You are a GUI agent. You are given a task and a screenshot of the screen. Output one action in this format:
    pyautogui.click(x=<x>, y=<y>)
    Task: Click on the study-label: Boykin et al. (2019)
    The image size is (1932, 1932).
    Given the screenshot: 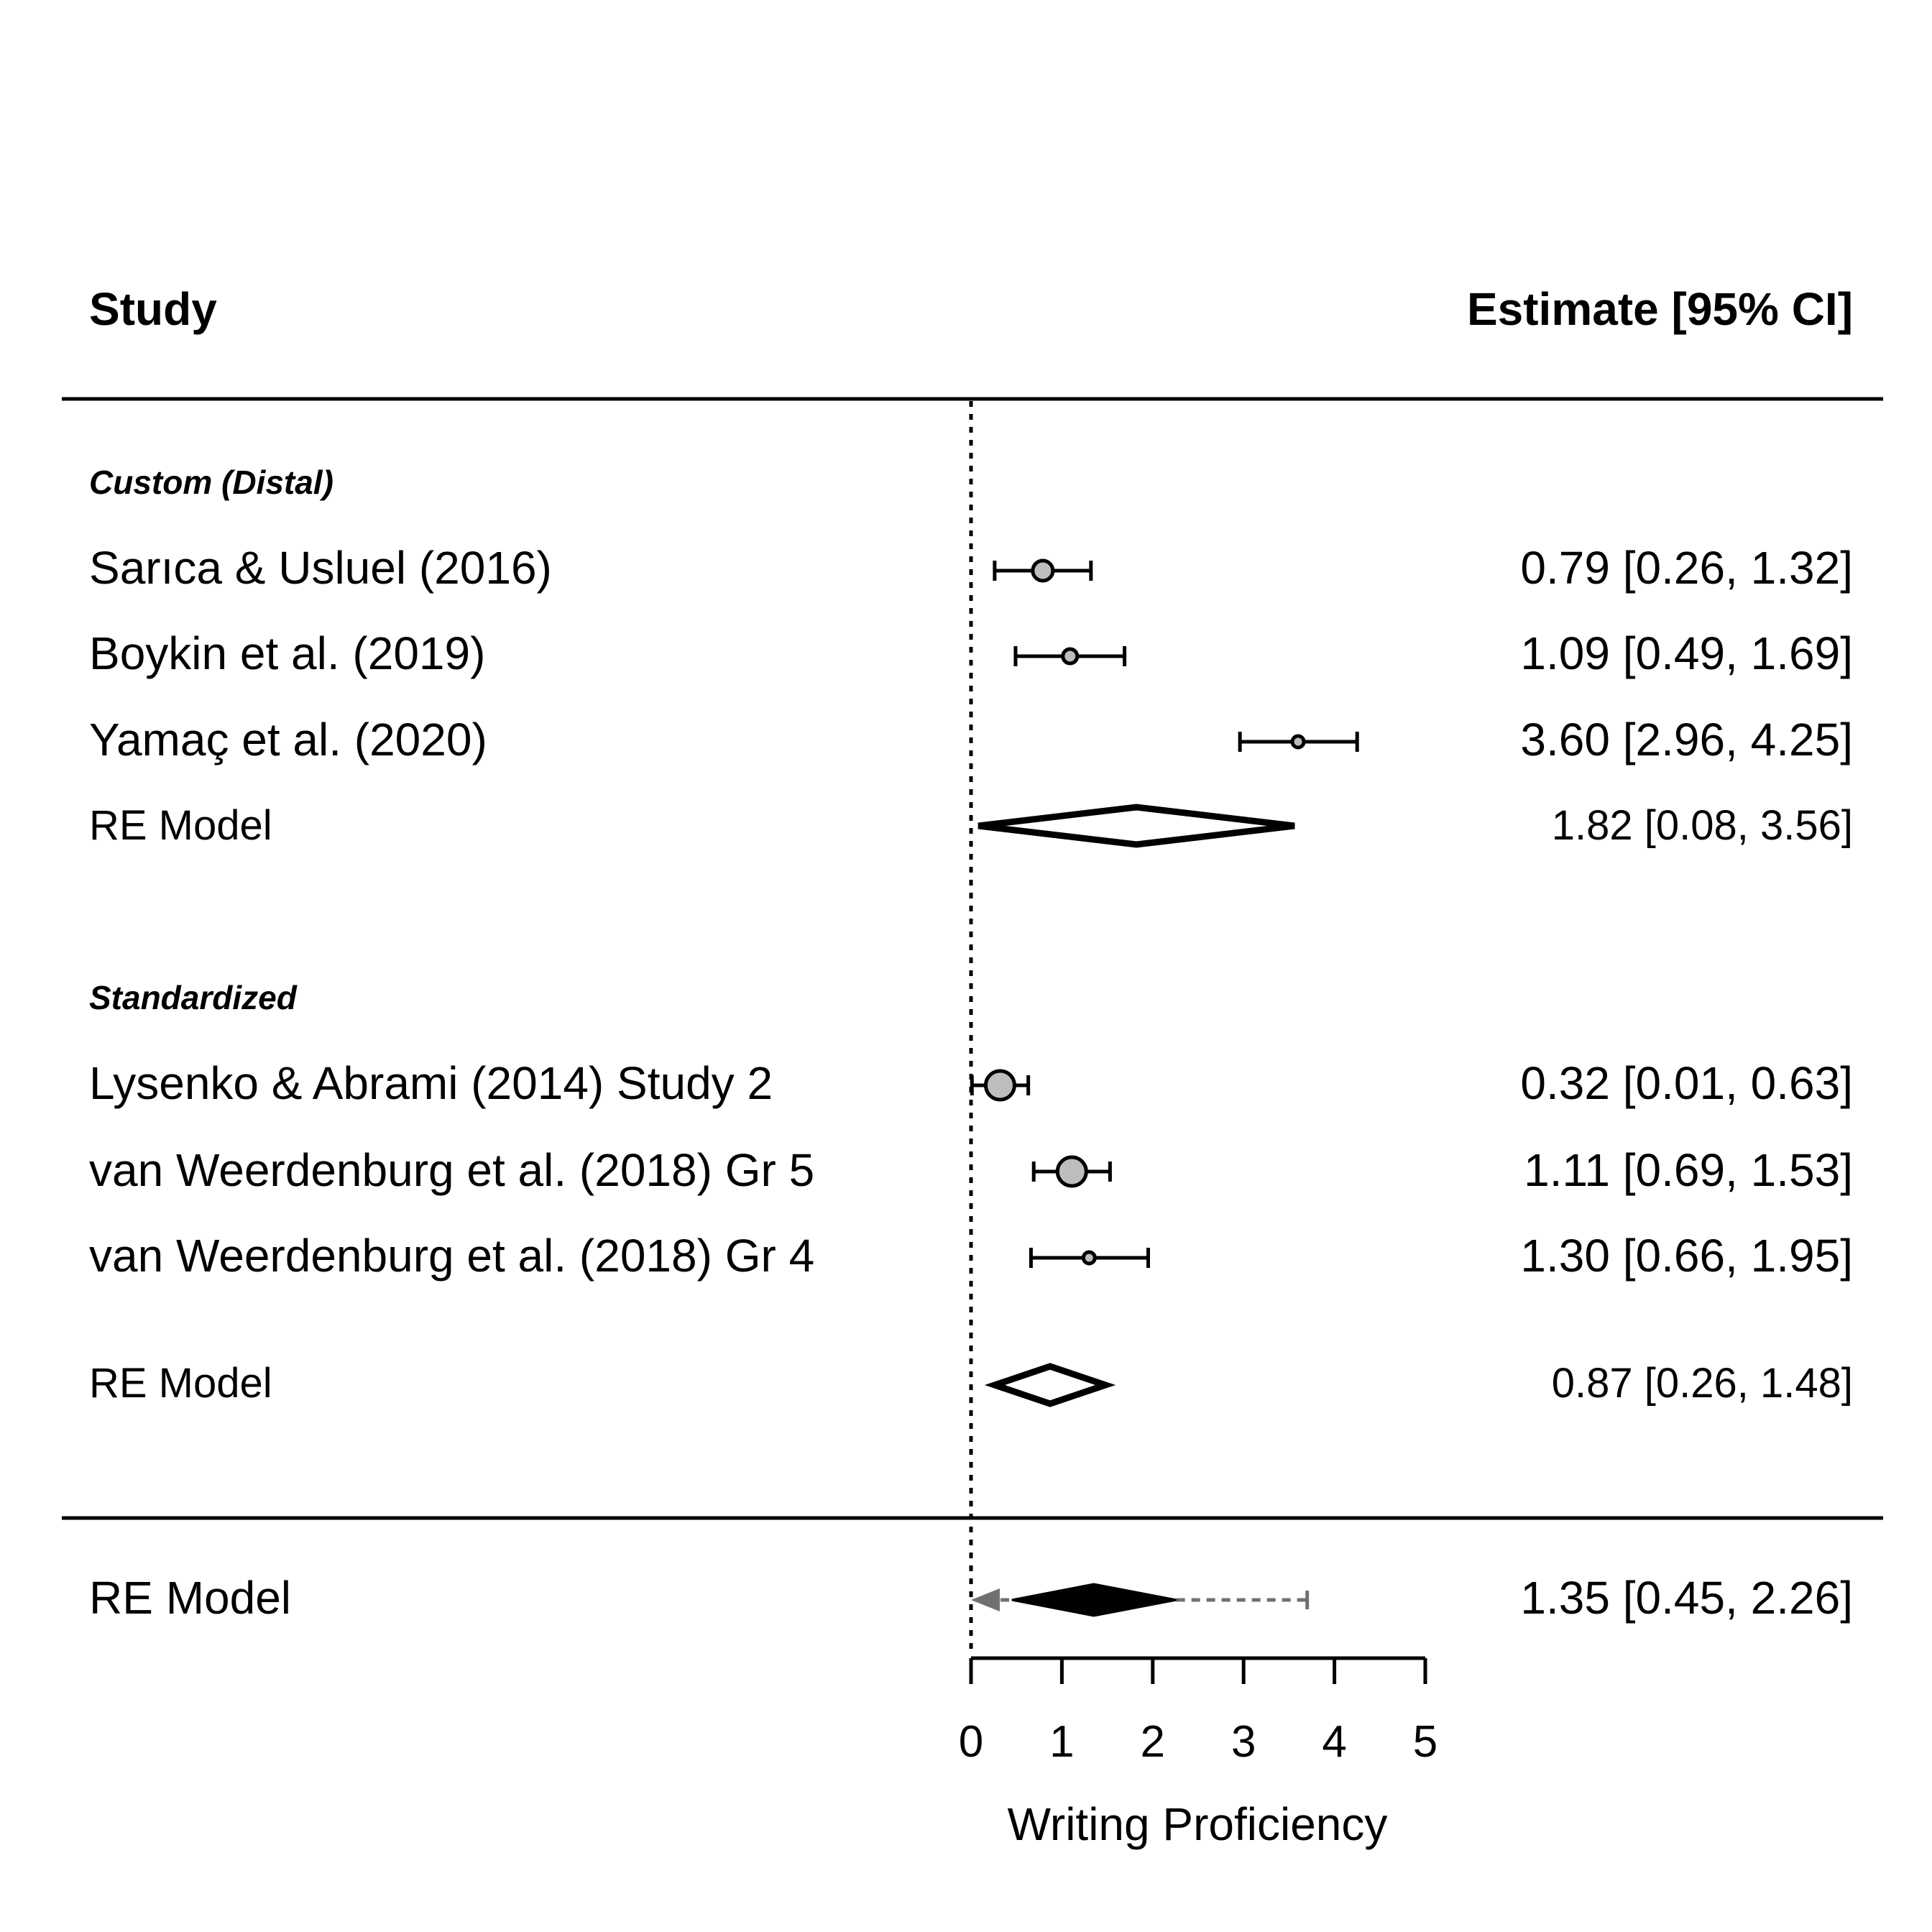 What is the action you would take?
    pyautogui.click(x=287, y=653)
    